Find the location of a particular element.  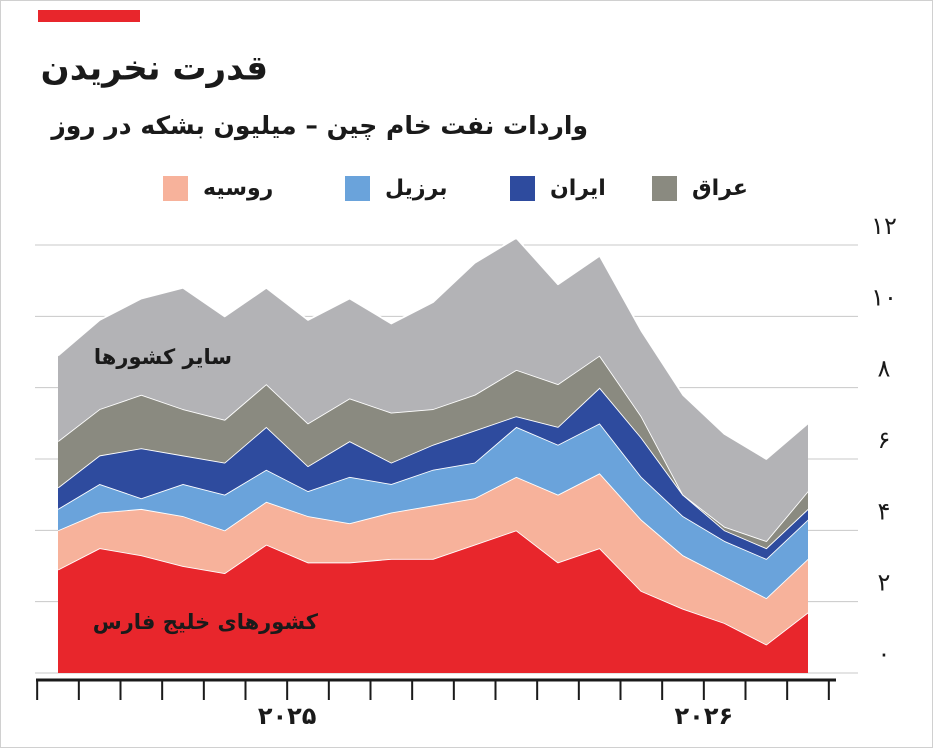

series-label: سایر کشورها is located at coordinates (163, 357).